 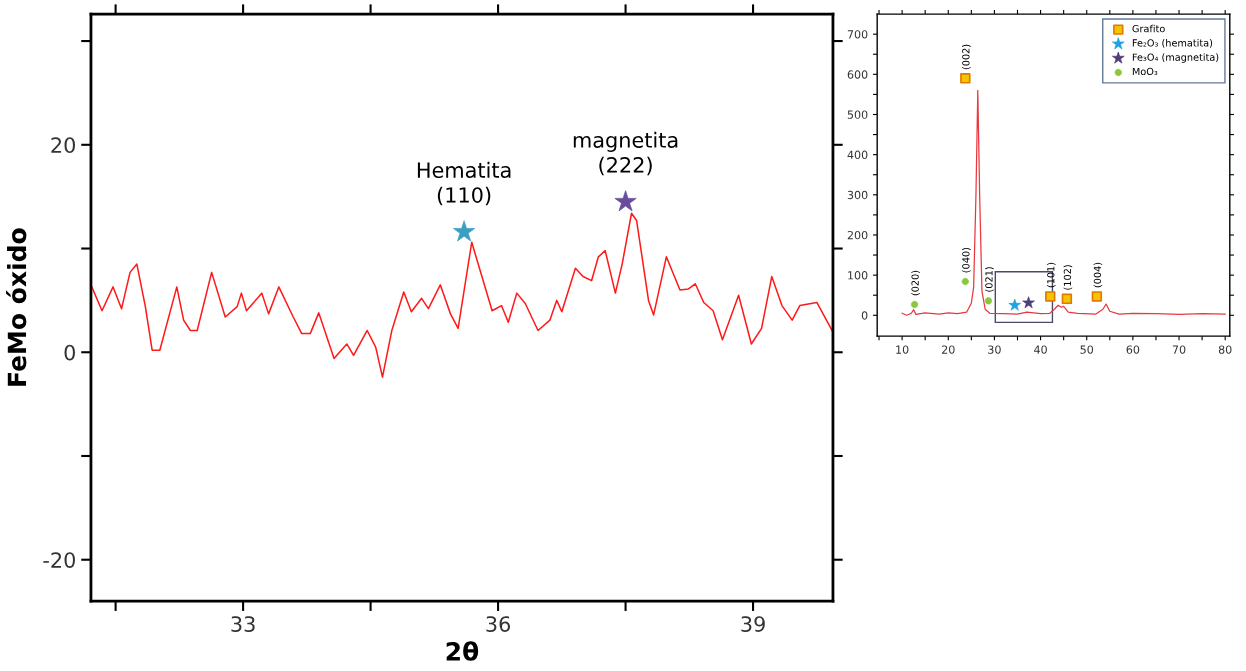 I want to click on x-tick-label: 40, so click(x=1040, y=349).